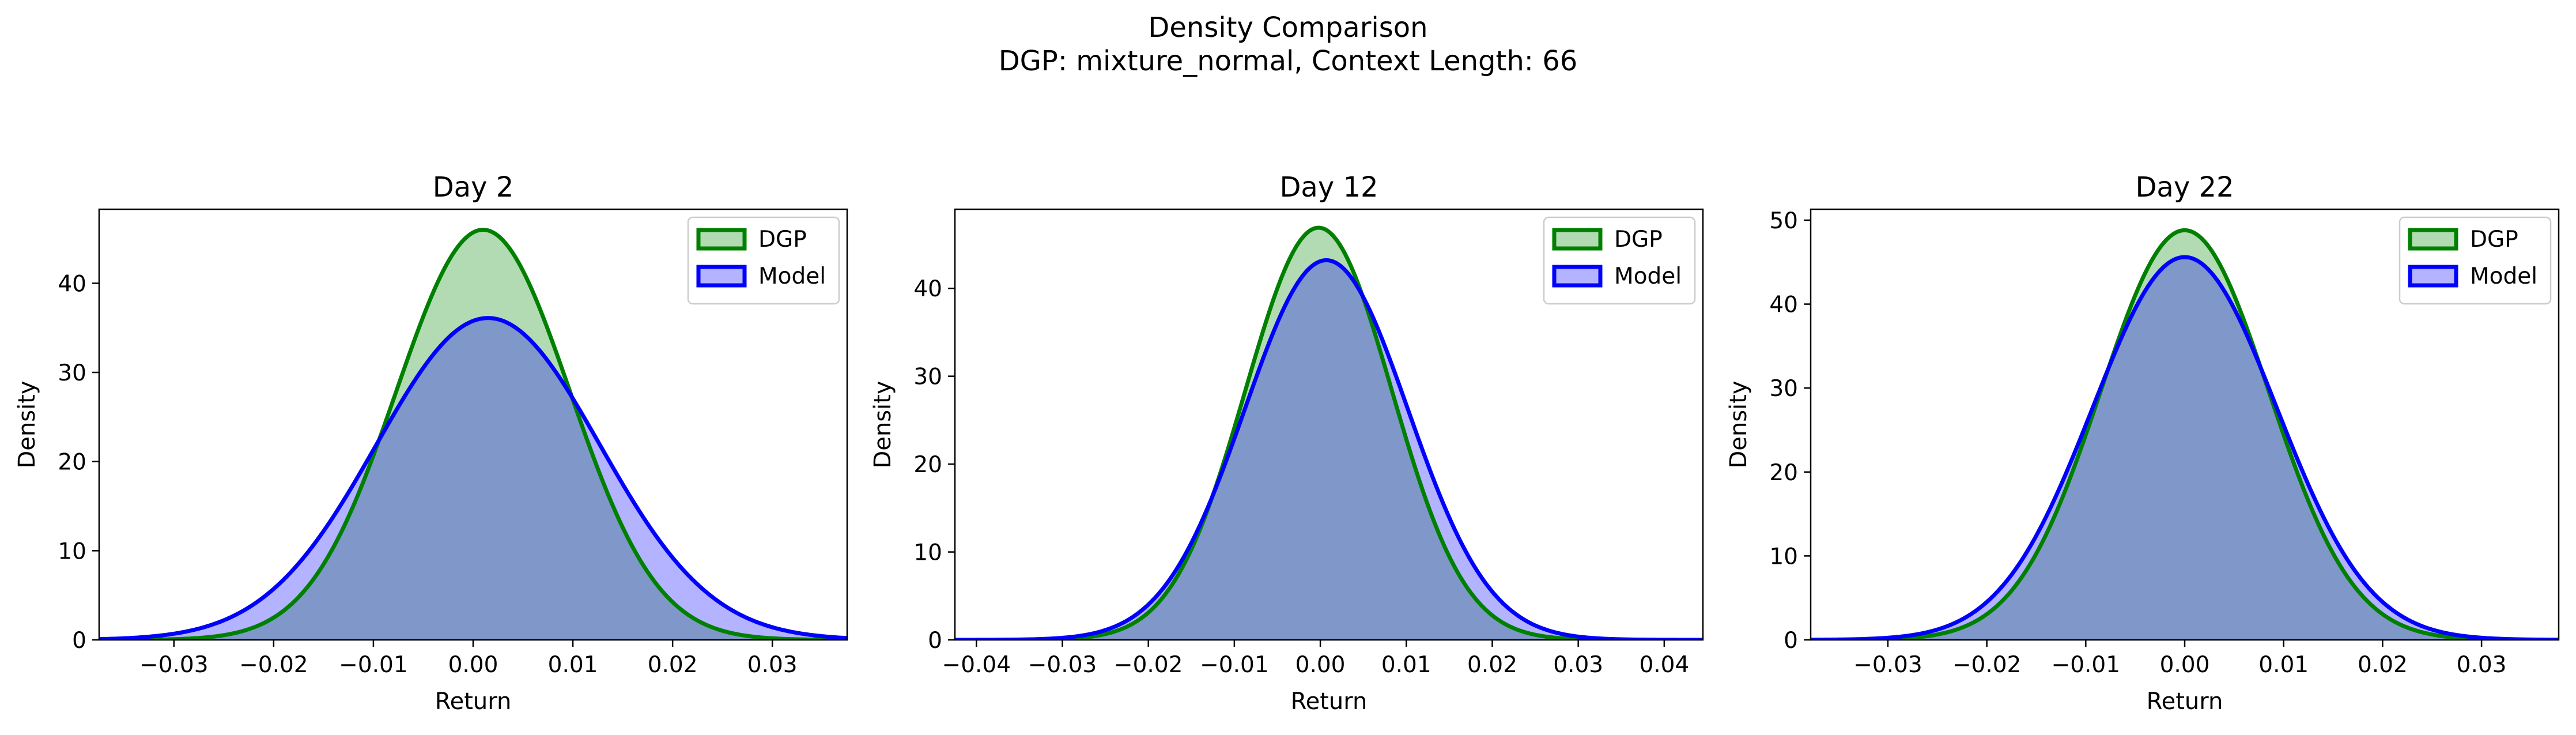 Image resolution: width=2576 pixels, height=735 pixels. Describe the element at coordinates (1287, 28) in the screenshot. I see `figure-title: Density Comparison` at that location.